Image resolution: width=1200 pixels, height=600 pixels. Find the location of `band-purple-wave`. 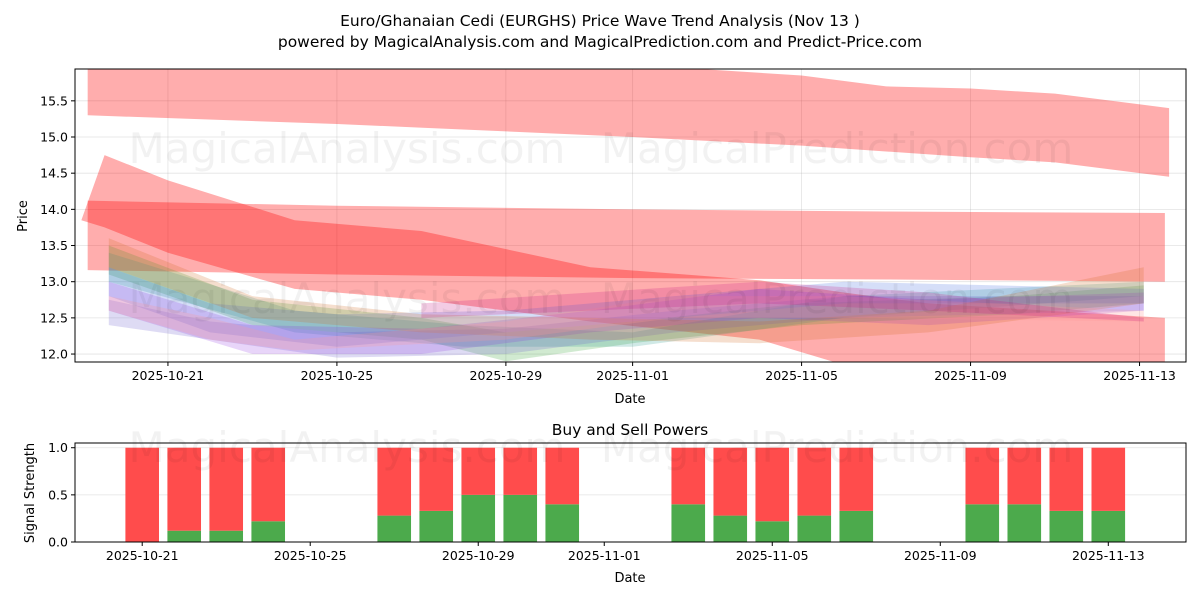

band-purple-wave is located at coordinates (626, 318).